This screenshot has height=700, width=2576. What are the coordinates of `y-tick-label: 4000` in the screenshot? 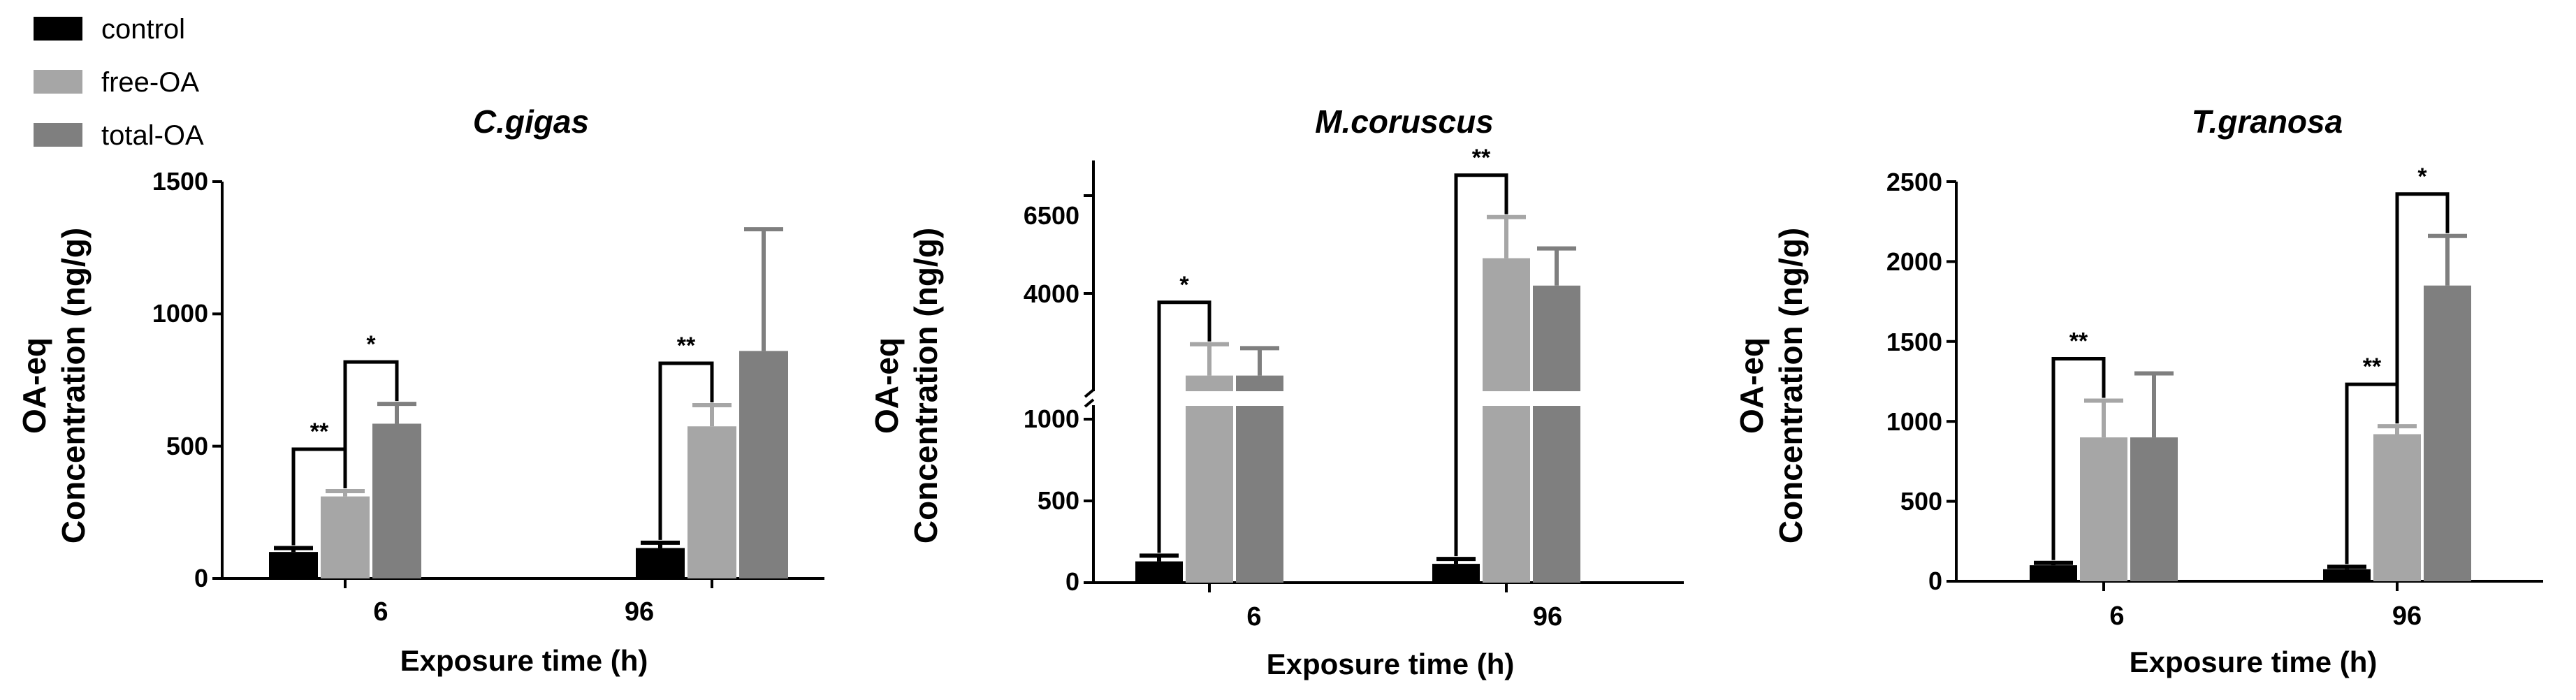 It's located at (1051, 294).